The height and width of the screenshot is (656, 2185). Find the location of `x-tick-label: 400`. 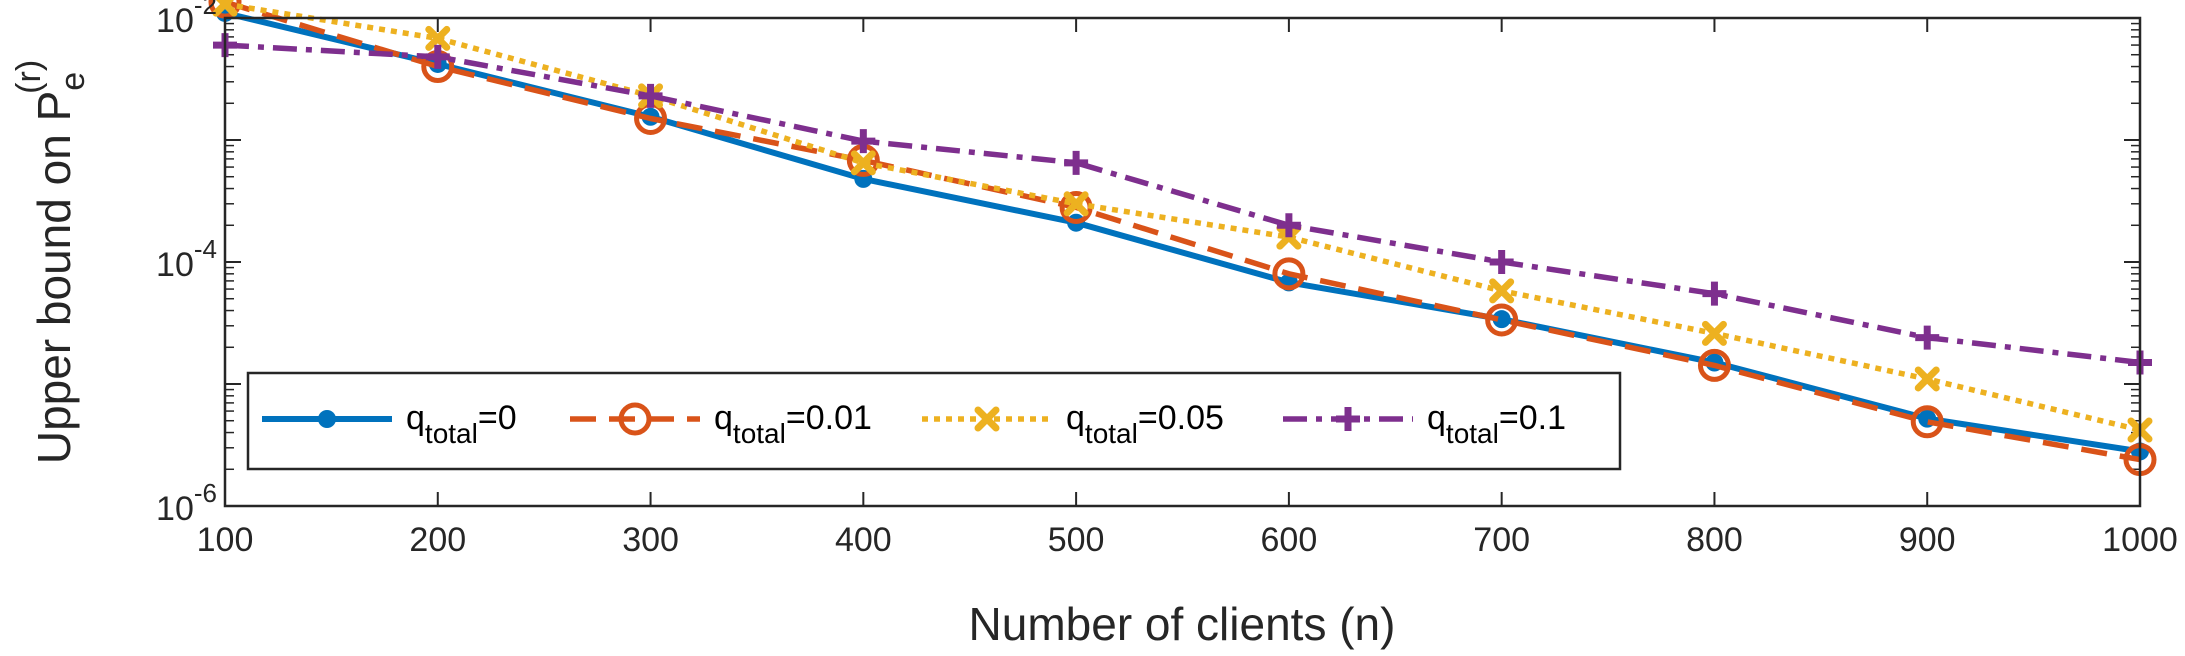

x-tick-label: 400 is located at coordinates (863, 540).